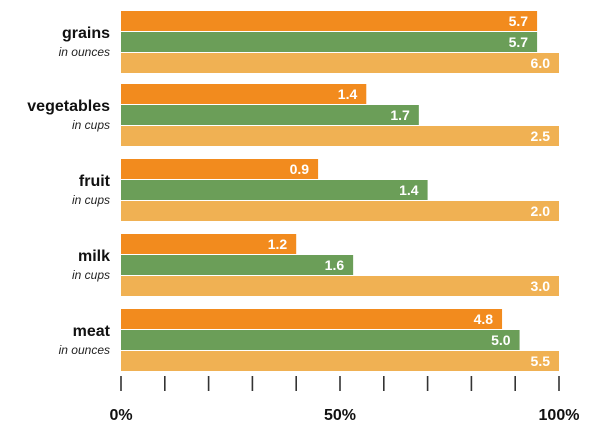 Image resolution: width=606 pixels, height=428 pixels. Describe the element at coordinates (84, 52) in the screenshot. I see `category-unit-grains: in ounces` at that location.